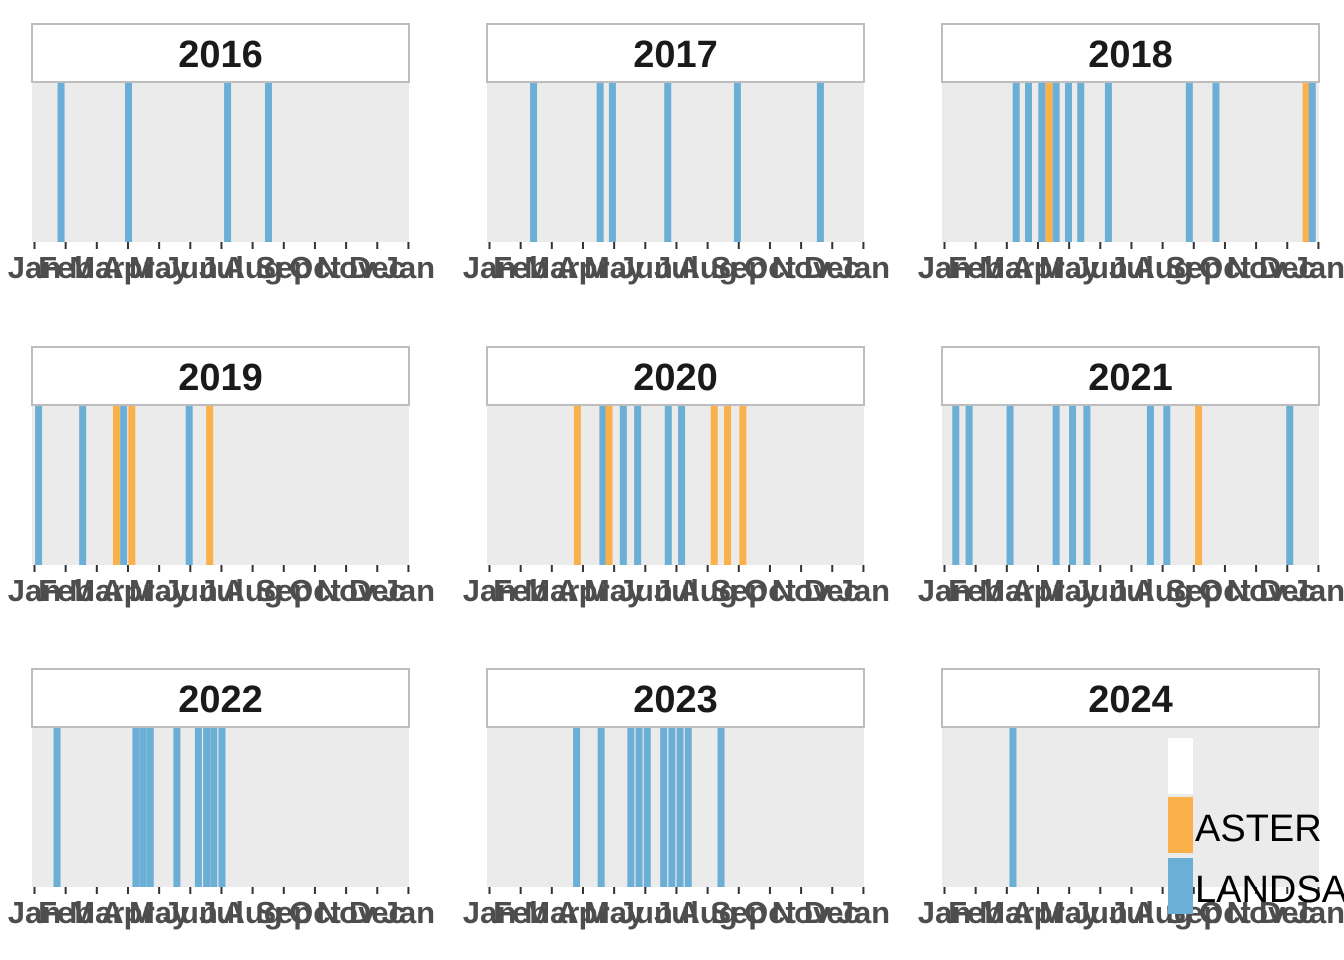 This screenshot has width=1344, height=960. Describe the element at coordinates (220, 55) in the screenshot. I see `facet-strip-label: 2016` at that location.